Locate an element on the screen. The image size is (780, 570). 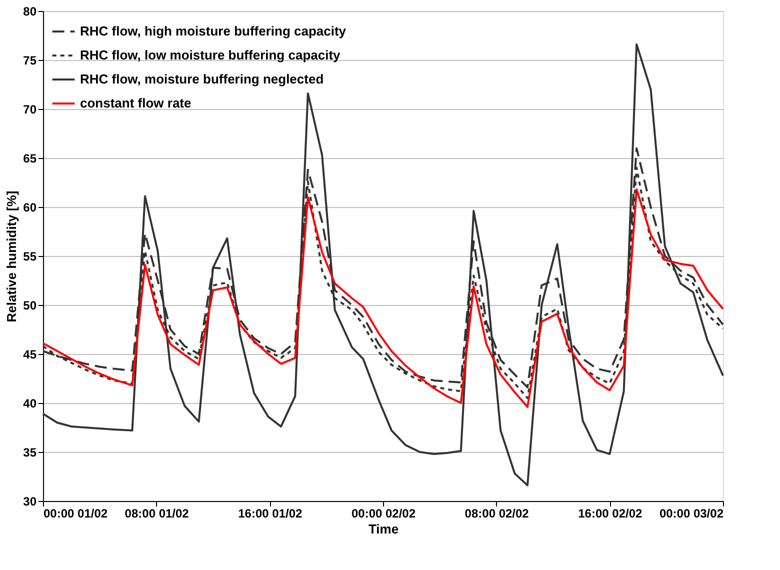
legend-label: constant flow rate is located at coordinates (136, 103).